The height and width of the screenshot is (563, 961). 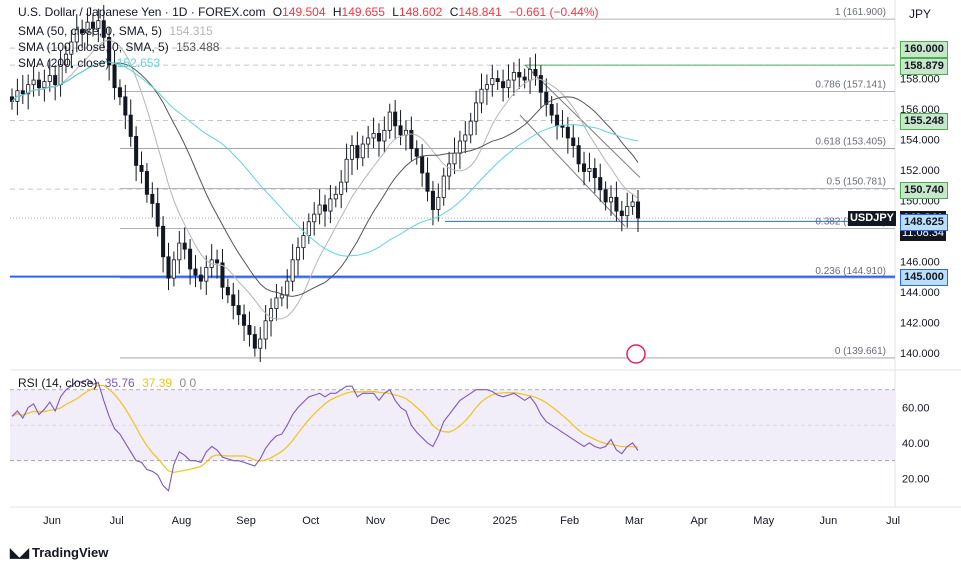 What do you see at coordinates (636, 354) in the screenshot?
I see `flash-icon` at bounding box center [636, 354].